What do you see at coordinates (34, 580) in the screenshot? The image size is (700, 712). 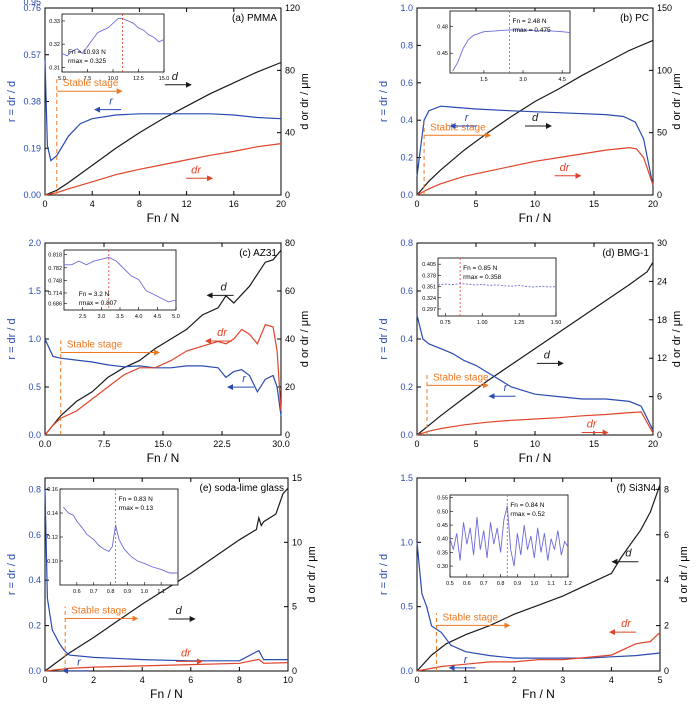 I see `y-left-tick-label: 0.4` at bounding box center [34, 580].